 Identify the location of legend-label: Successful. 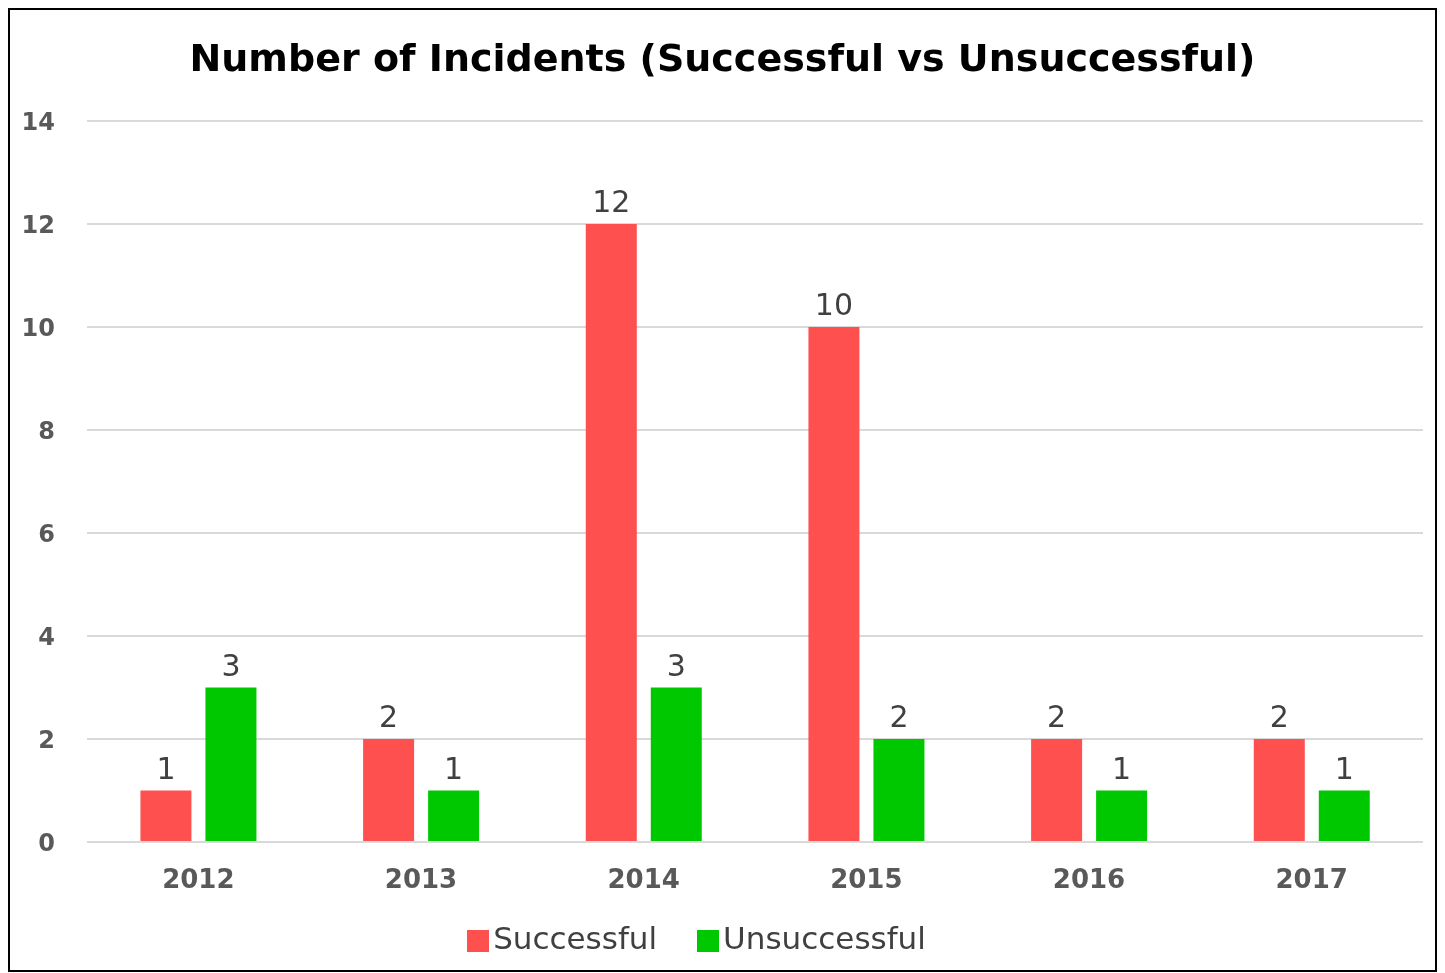
(575, 938).